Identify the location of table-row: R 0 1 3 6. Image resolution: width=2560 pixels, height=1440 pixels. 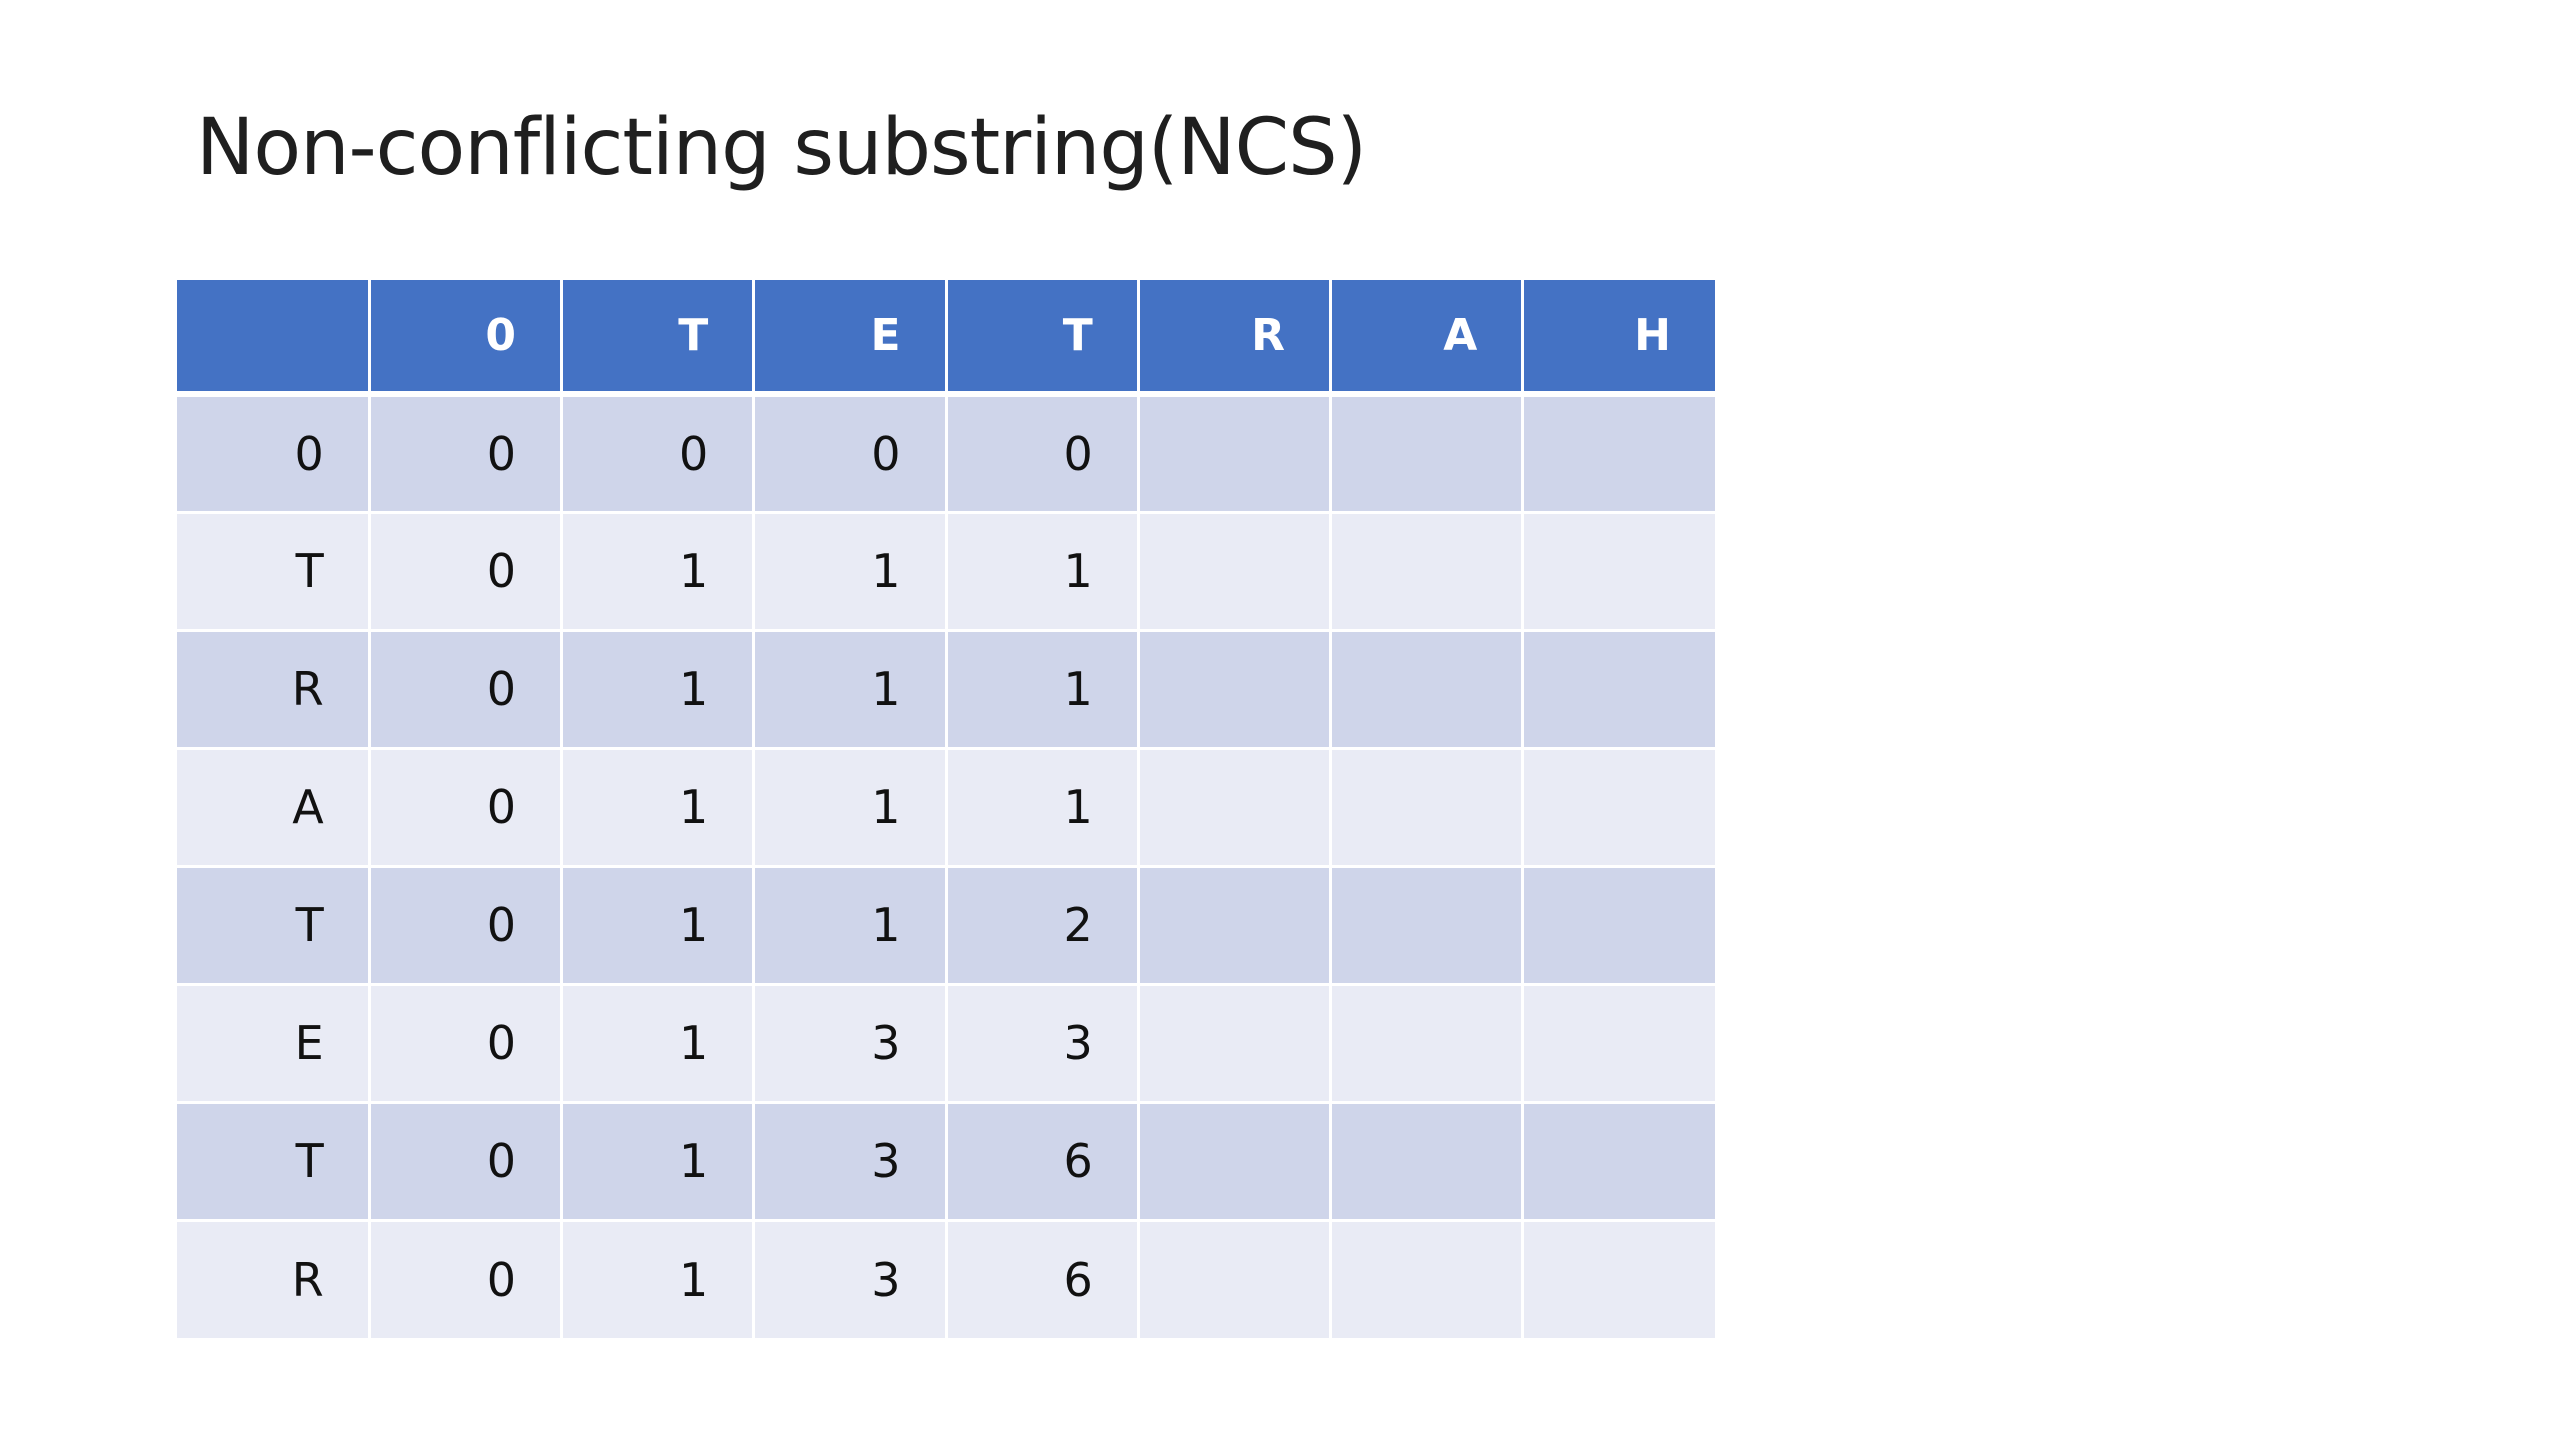
(946, 1278).